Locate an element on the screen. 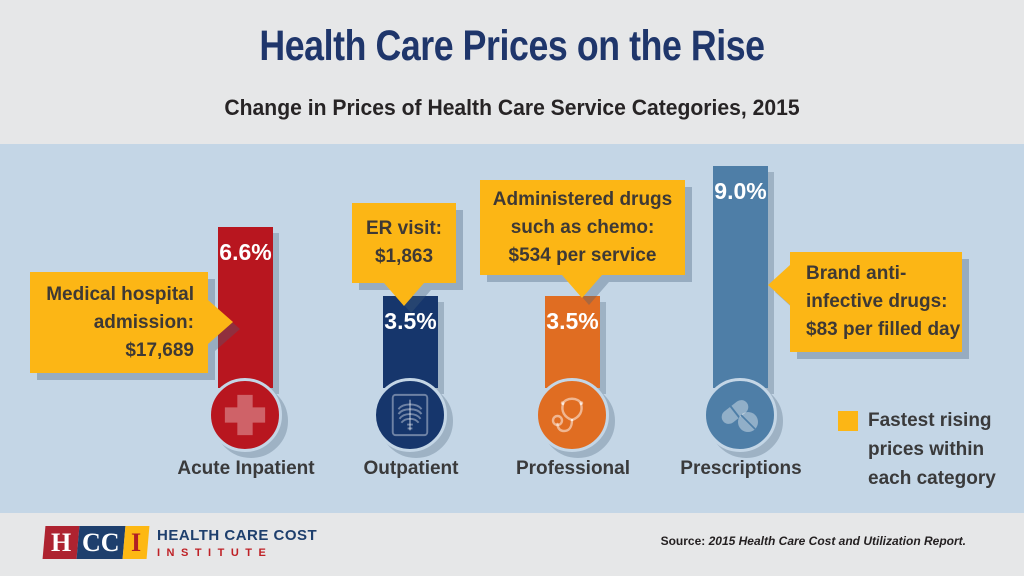 This screenshot has width=1024, height=576. callout-pointer-right-icon is located at coordinates (220, 322).